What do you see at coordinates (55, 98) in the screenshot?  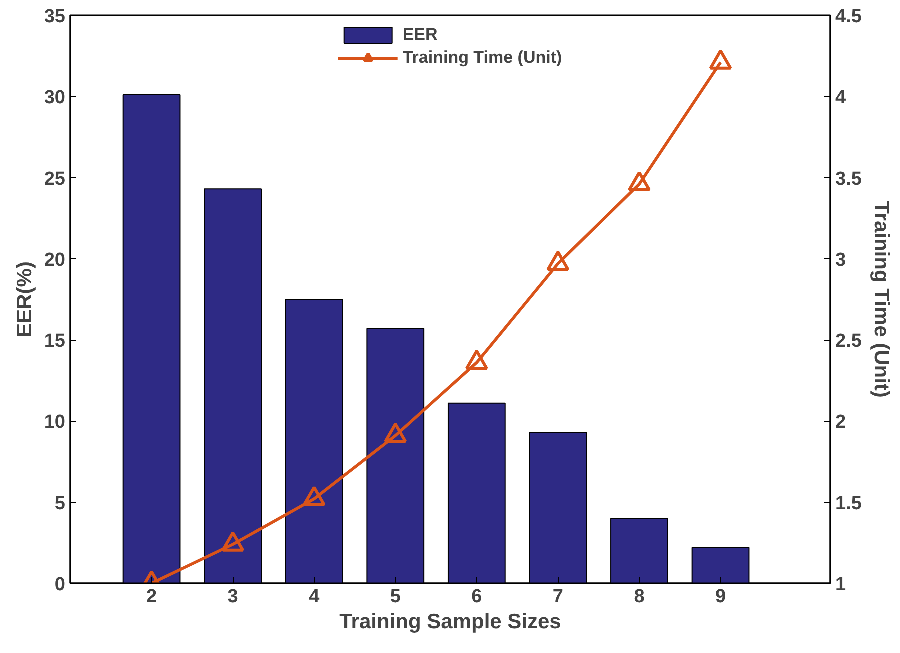 I see `y-tick-label: 30` at bounding box center [55, 98].